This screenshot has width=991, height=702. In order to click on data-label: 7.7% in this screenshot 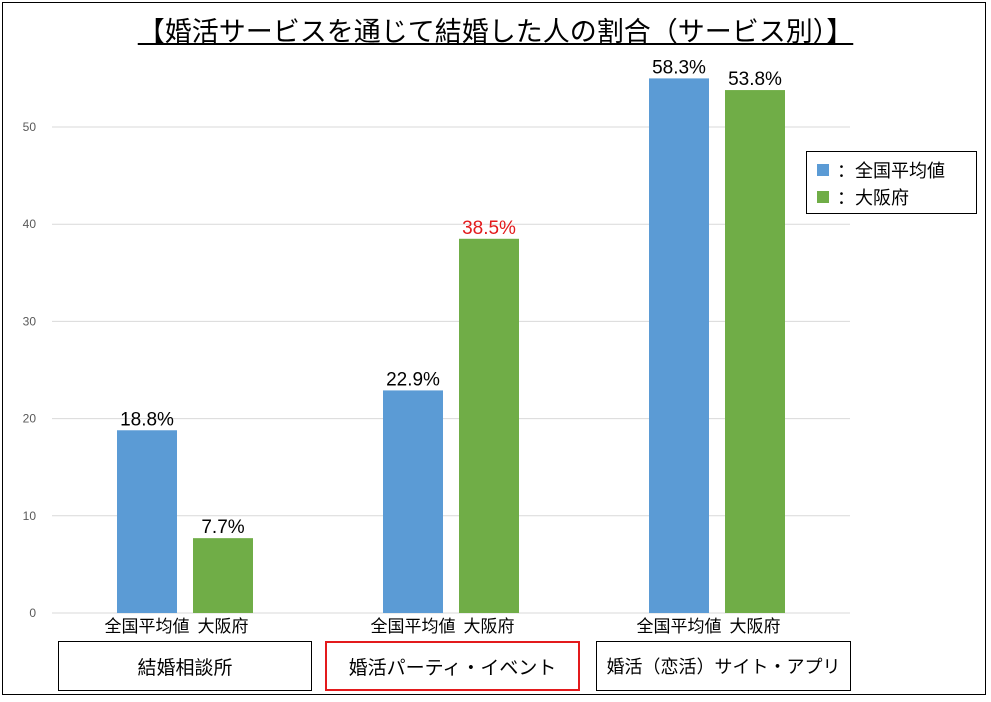, I will do `click(222, 527)`.